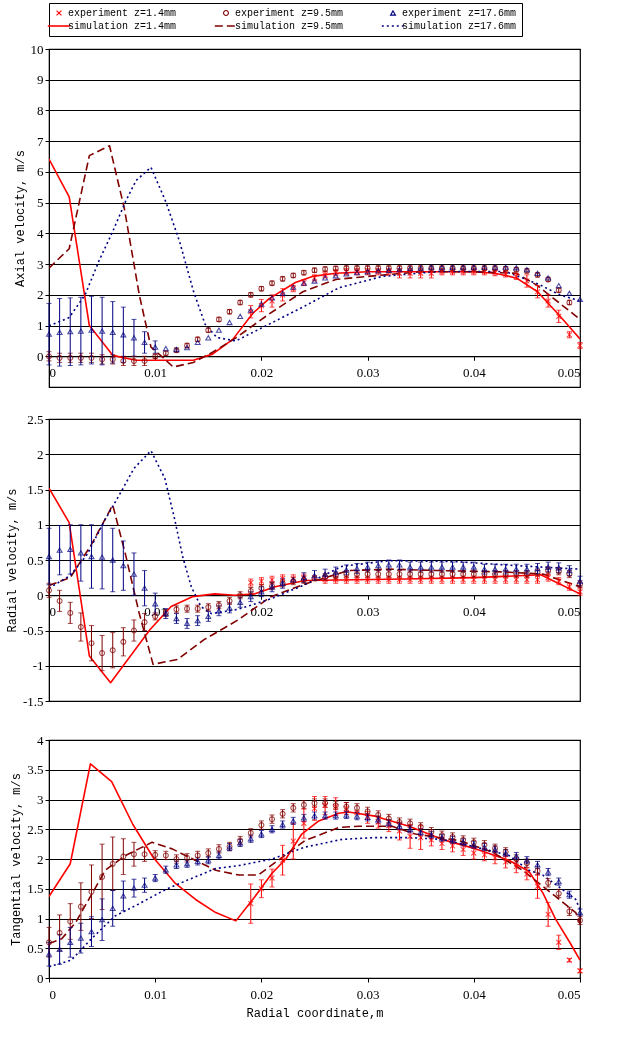  What do you see at coordinates (122, 13) in the screenshot?
I see `legend-label: experiment z=1.4mm` at bounding box center [122, 13].